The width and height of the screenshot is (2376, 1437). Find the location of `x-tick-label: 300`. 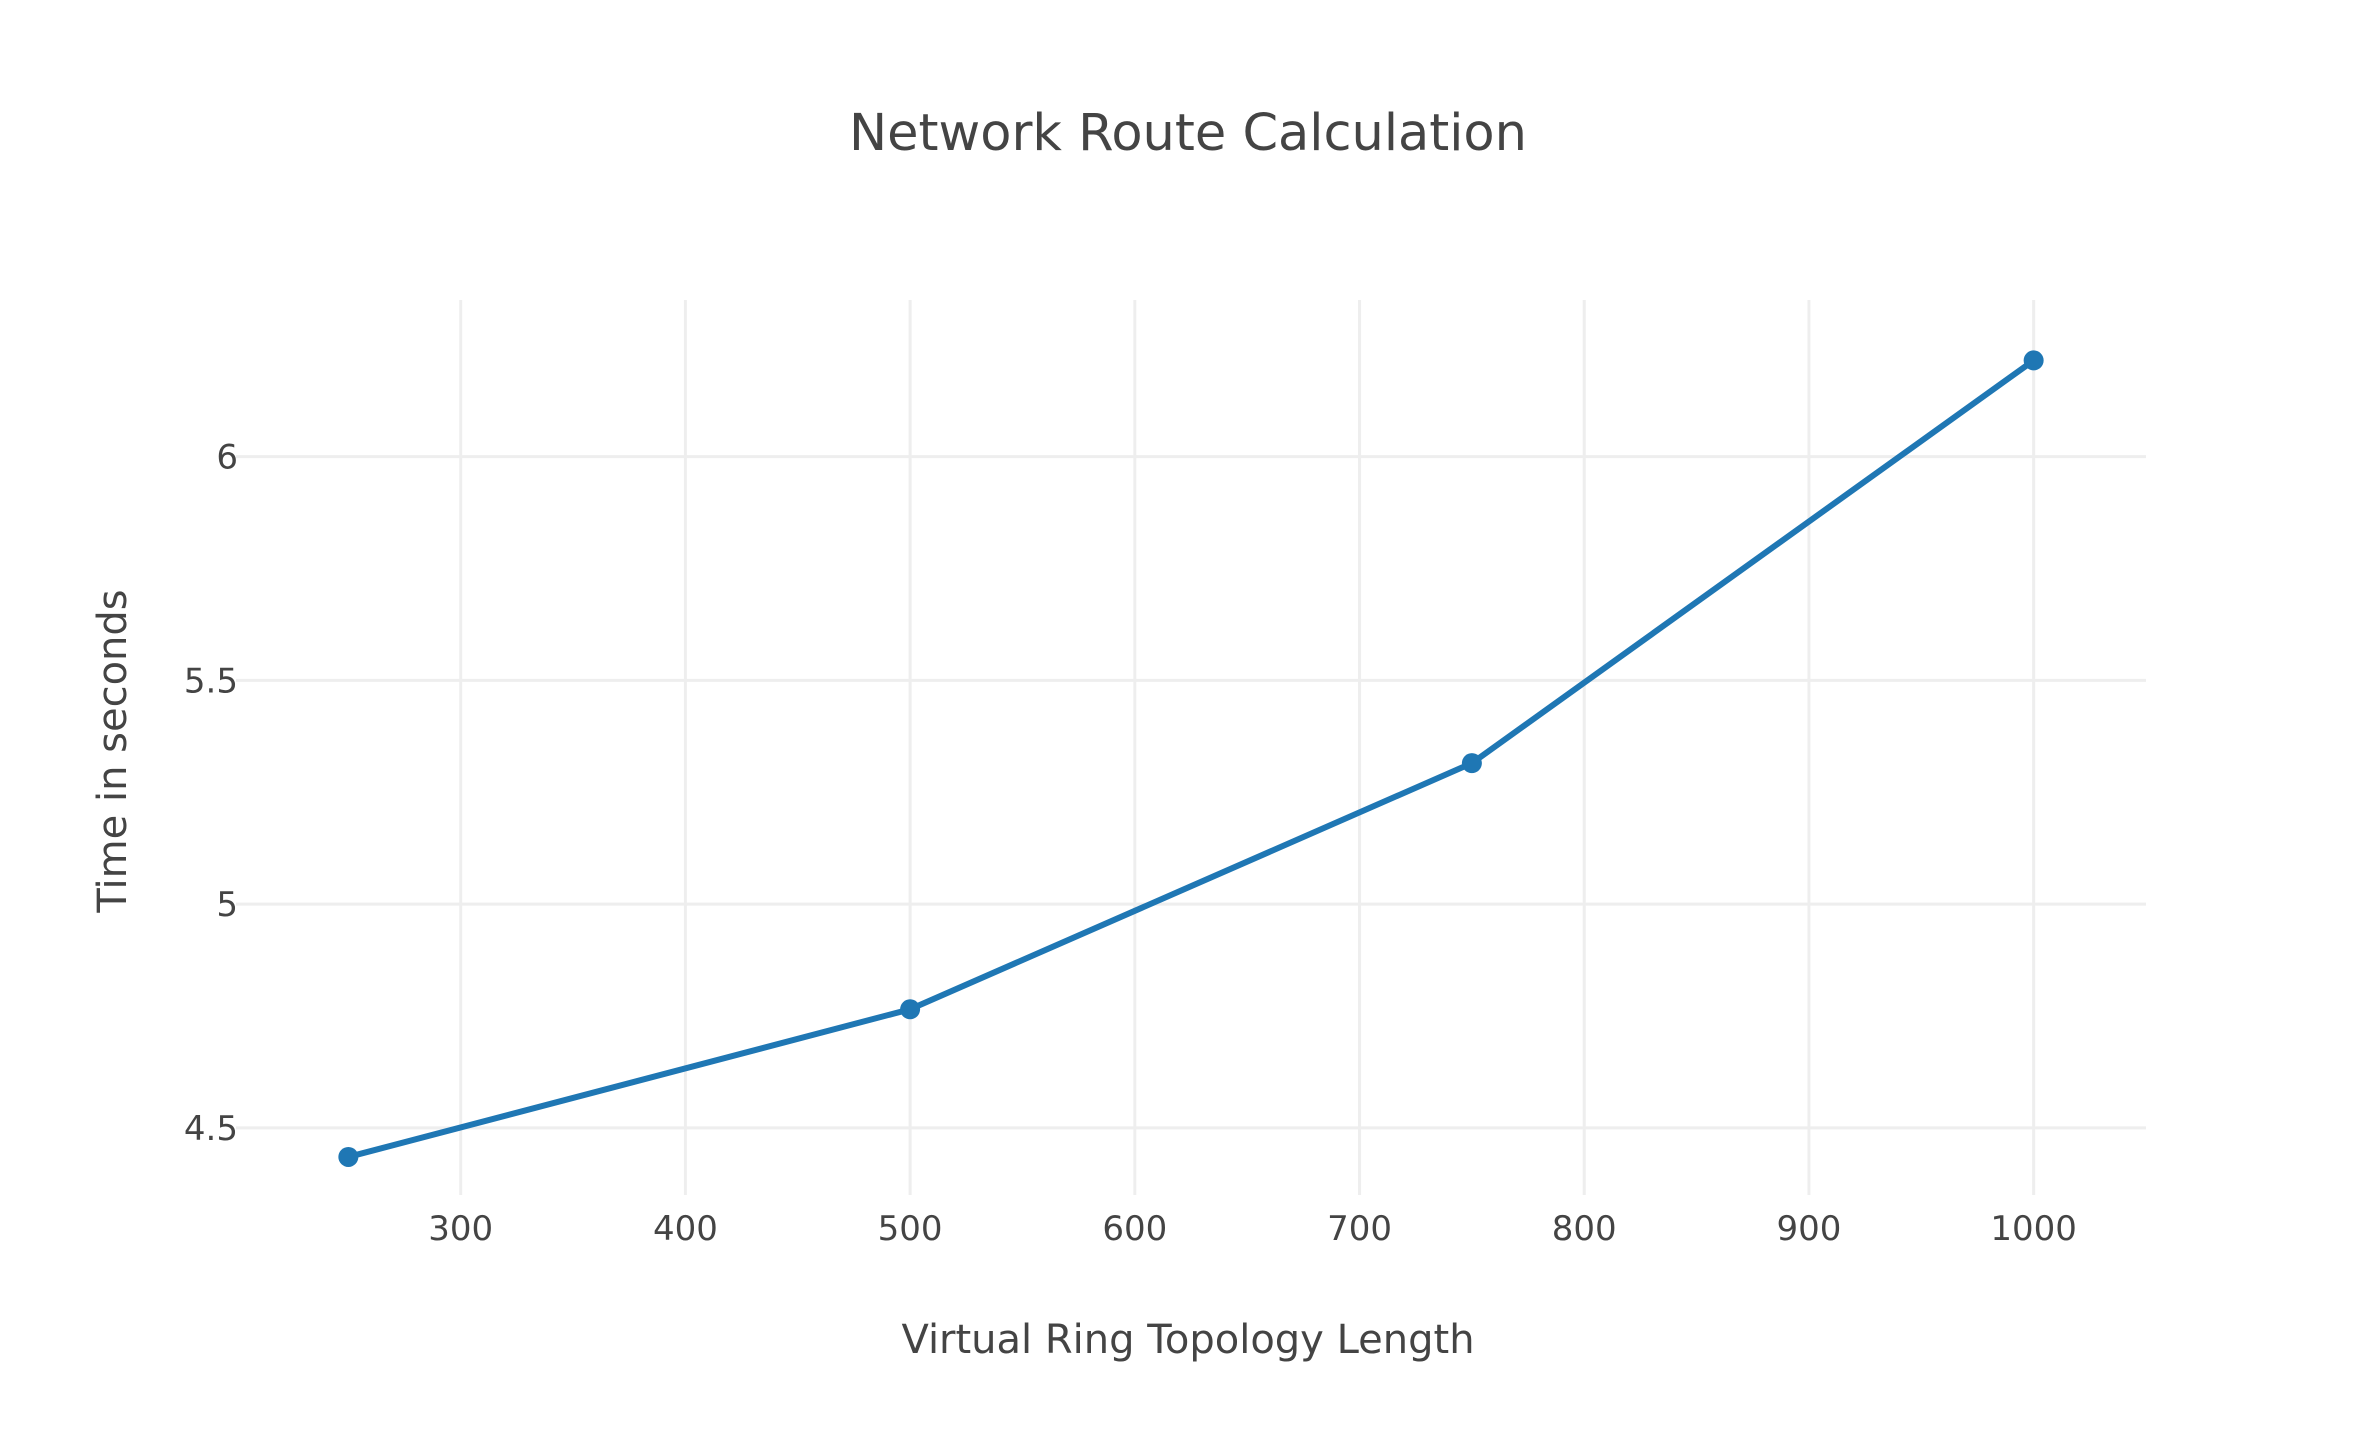

x-tick-label: 300 is located at coordinates (460, 1229).